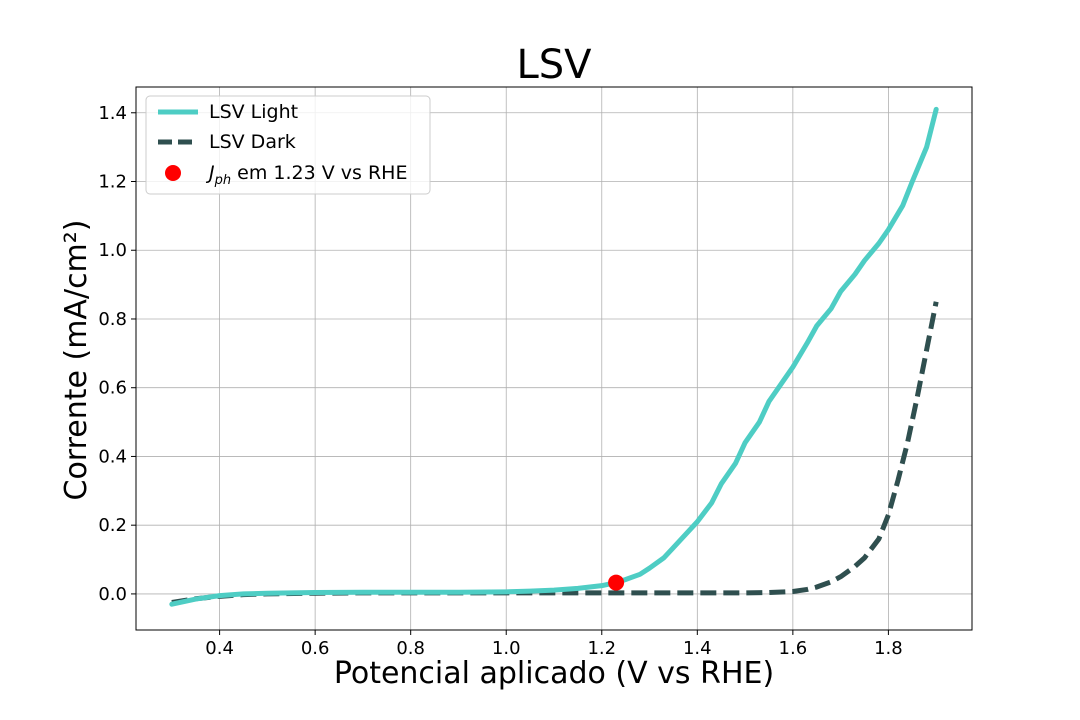 Image resolution: width=1080 pixels, height=720 pixels. Describe the element at coordinates (315, 648) in the screenshot. I see `x-tick-label: 0.6` at that location.